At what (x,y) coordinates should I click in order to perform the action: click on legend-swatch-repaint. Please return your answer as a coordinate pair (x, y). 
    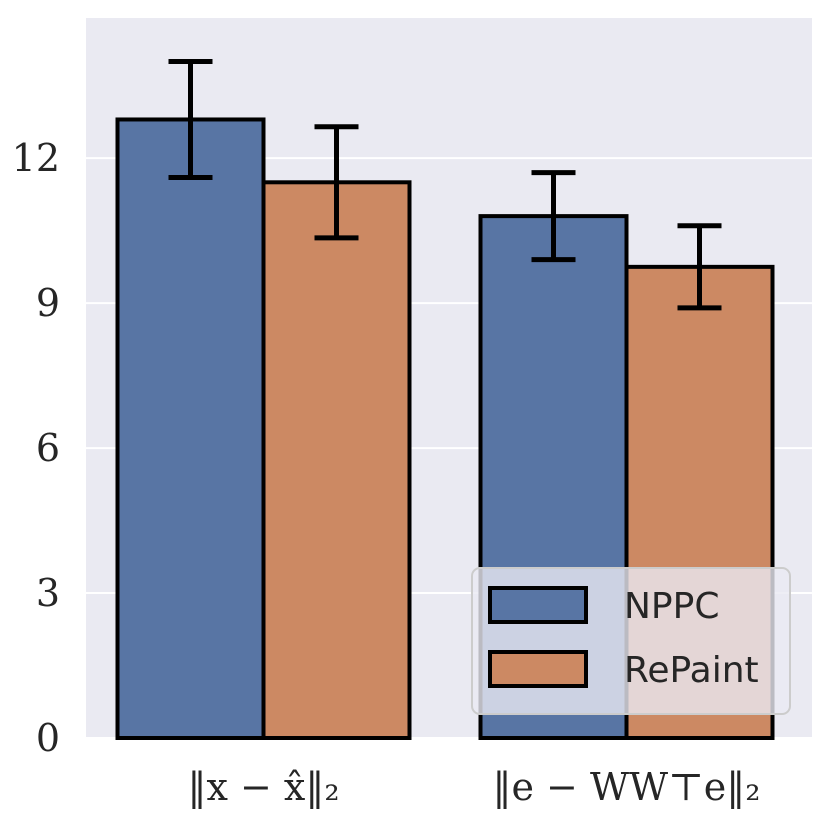
    Looking at the image, I should click on (538, 669).